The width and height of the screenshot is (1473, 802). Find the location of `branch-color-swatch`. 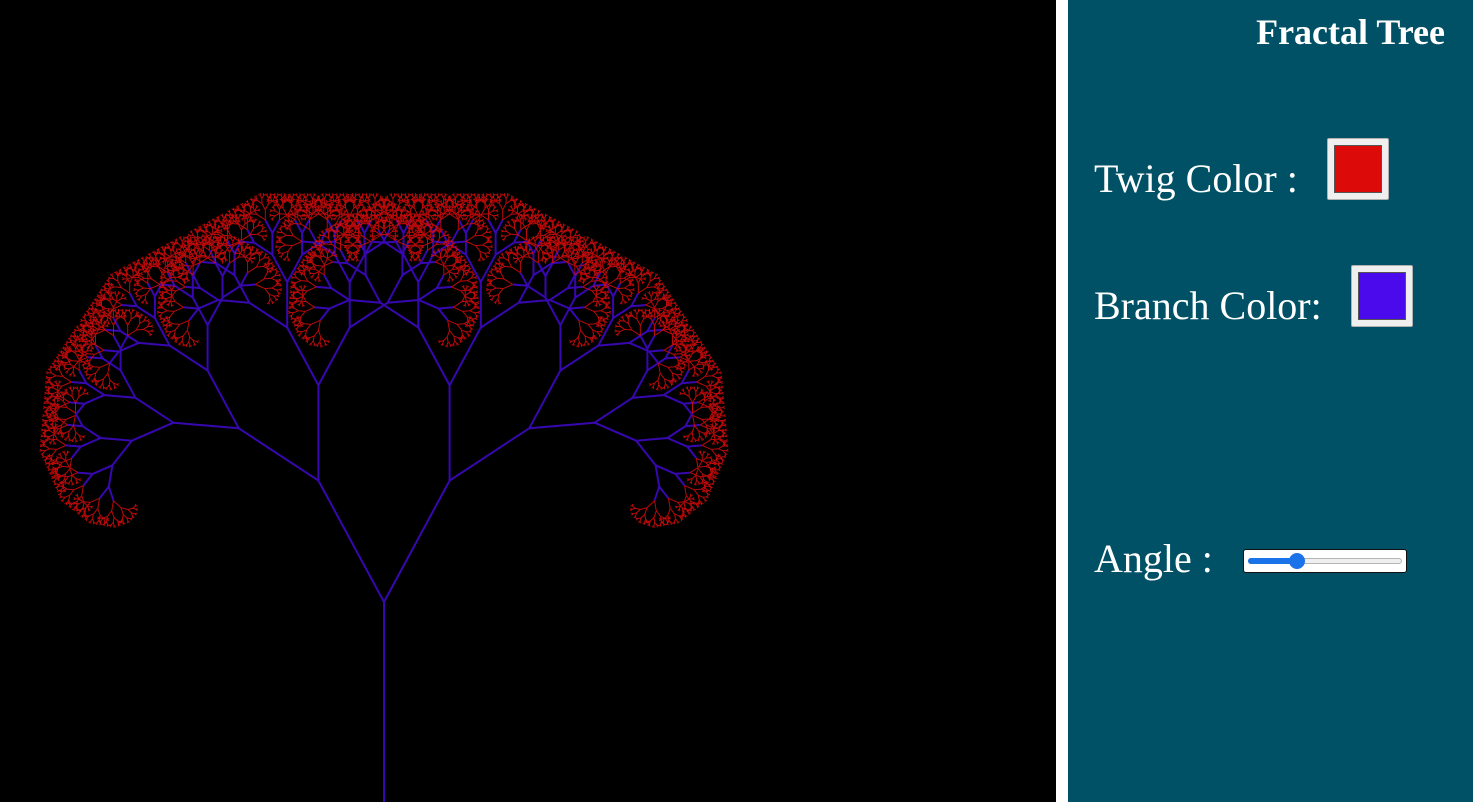

branch-color-swatch is located at coordinates (1382, 296).